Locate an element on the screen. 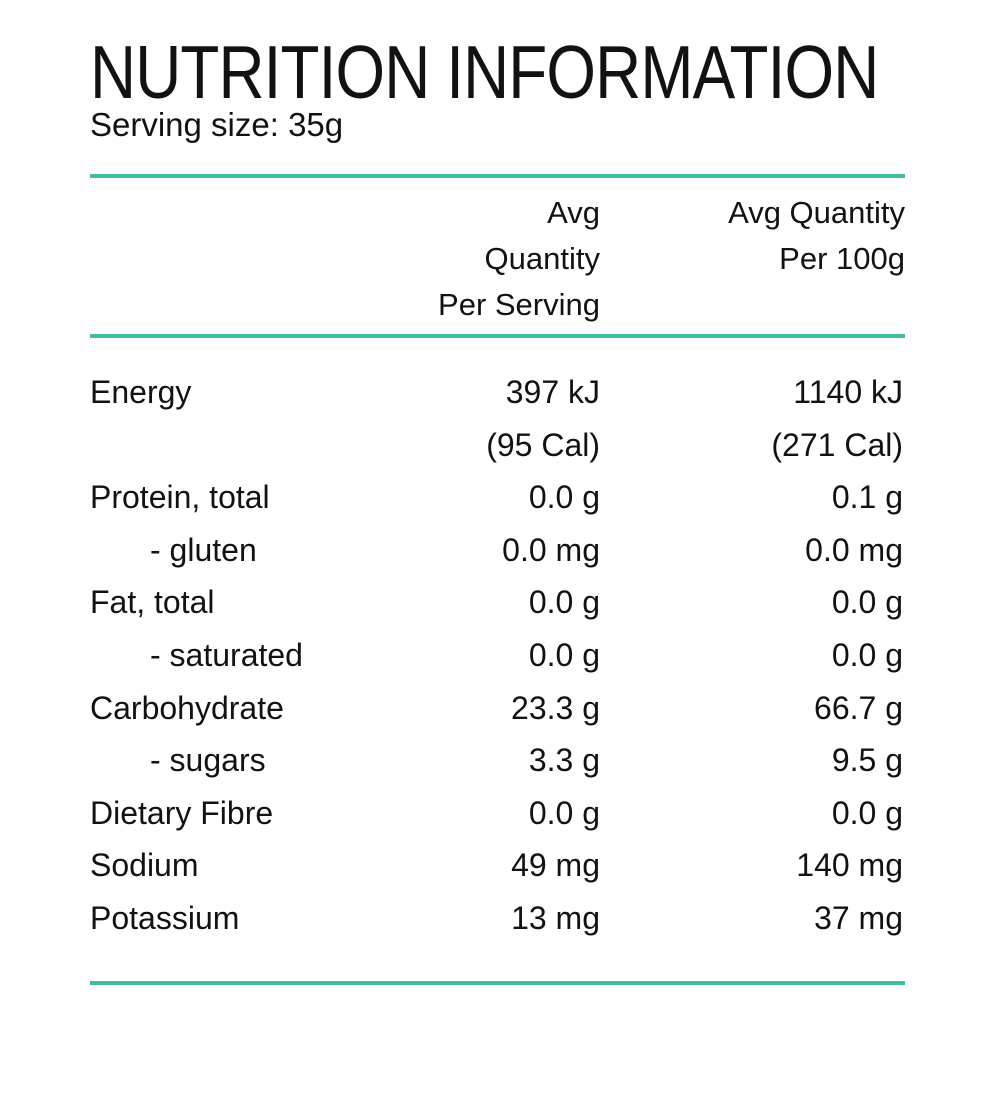 This screenshot has height=1114, width=1000. value-per-serving: 3.3 g is located at coordinates (564, 760).